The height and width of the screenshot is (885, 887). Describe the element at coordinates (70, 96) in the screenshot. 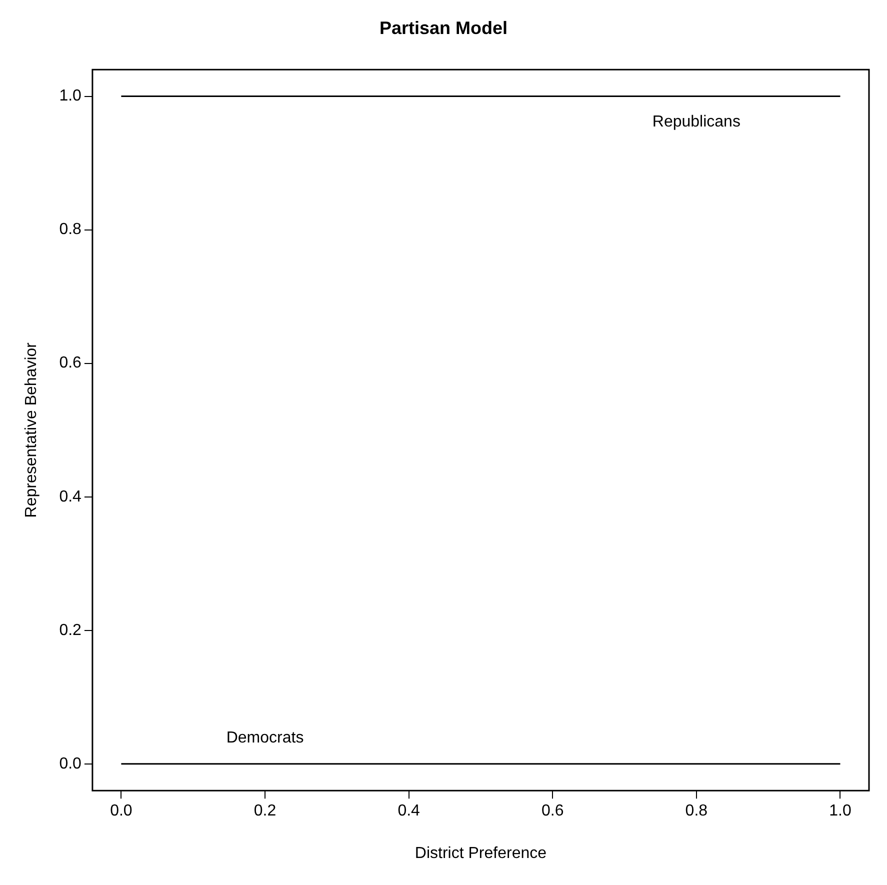

I see `y-tick-label: 1.0` at that location.